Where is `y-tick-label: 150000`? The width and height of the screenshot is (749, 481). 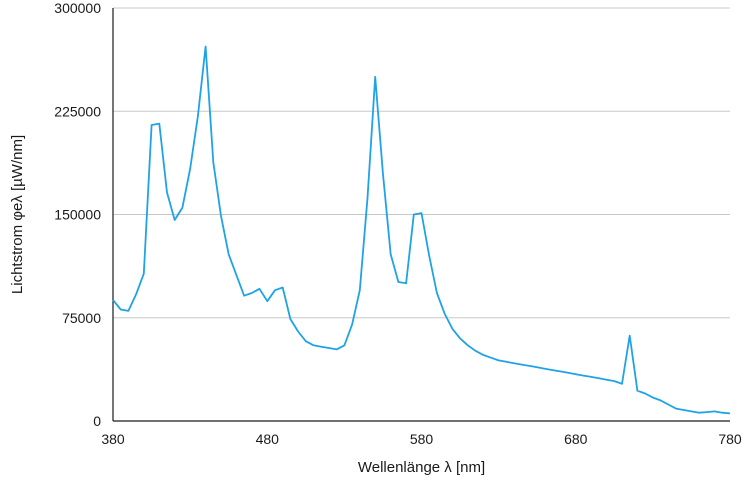 y-tick-label: 150000 is located at coordinates (77, 215).